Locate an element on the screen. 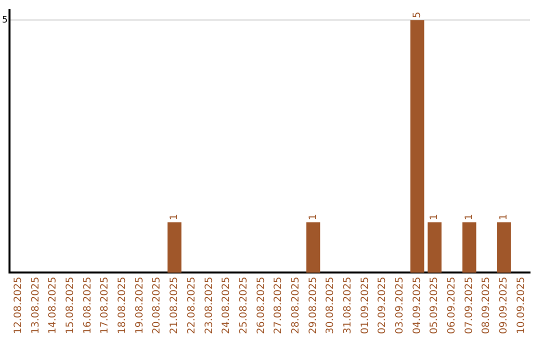  x-tick-label: 30.08.2025 is located at coordinates (330, 305).